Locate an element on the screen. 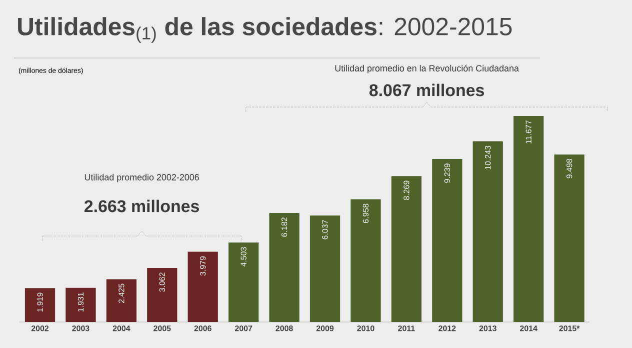 The height and width of the screenshot is (348, 632). text: 8.067 millones is located at coordinates (426, 90).